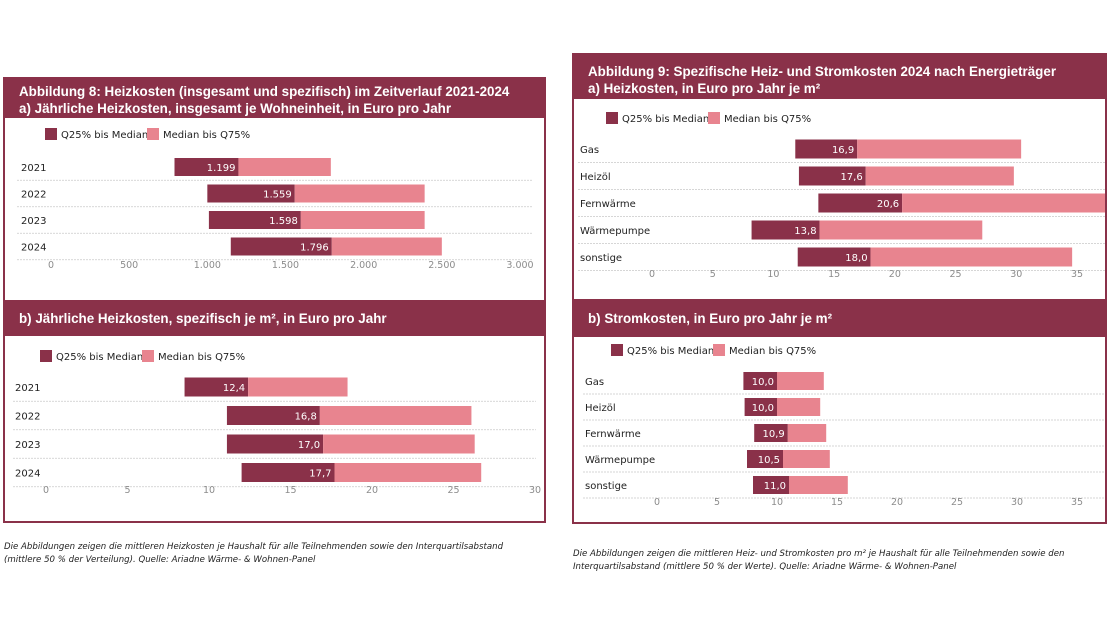 This screenshot has height=628, width=1116. I want to click on category-label: Fernwärme, so click(608, 204).